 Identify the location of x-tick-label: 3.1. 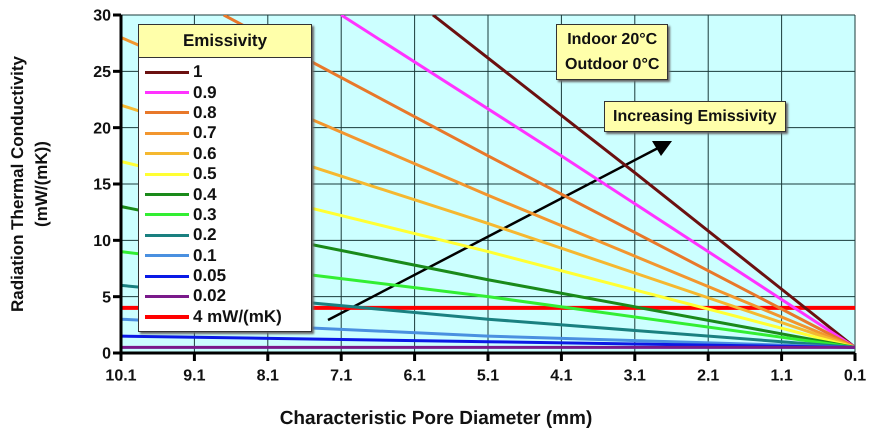
(635, 375).